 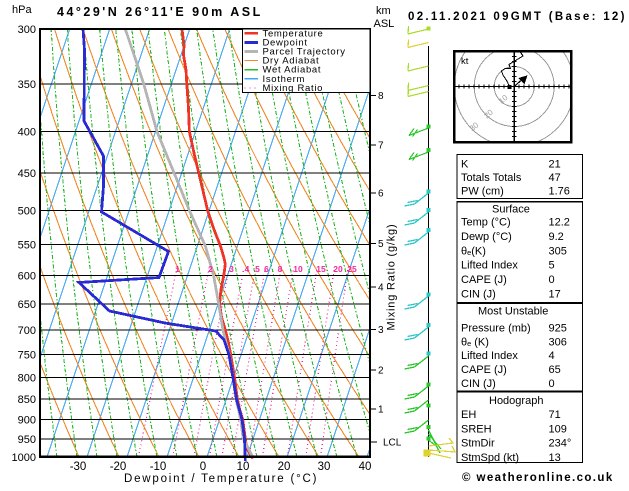 What do you see at coordinates (478, 444) in the screenshot?
I see `svg-text: StmDir` at bounding box center [478, 444].